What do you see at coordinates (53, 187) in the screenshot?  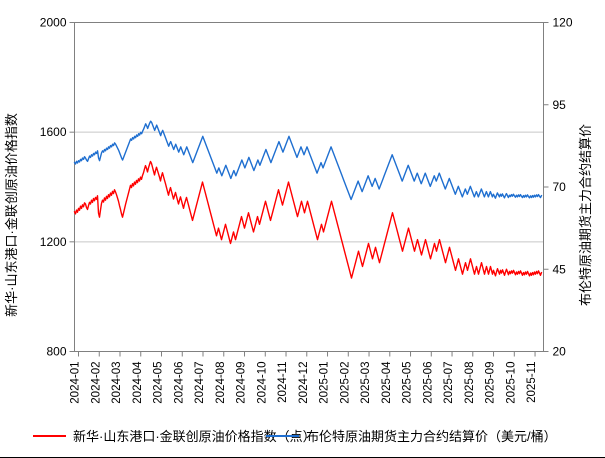 I see `left-axis-tick-labels: 2000 1600 1200 800` at bounding box center [53, 187].